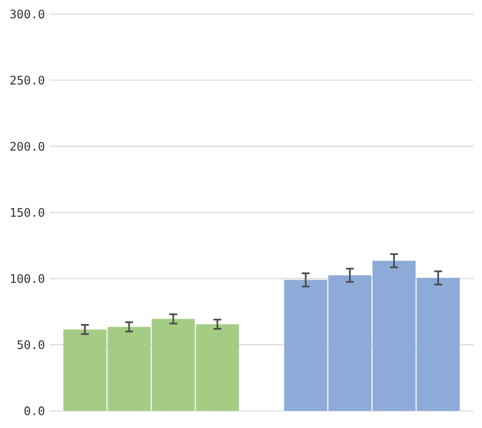 This screenshot has height=428, width=482. I want to click on y-tick-label: 150.0, so click(27, 213).